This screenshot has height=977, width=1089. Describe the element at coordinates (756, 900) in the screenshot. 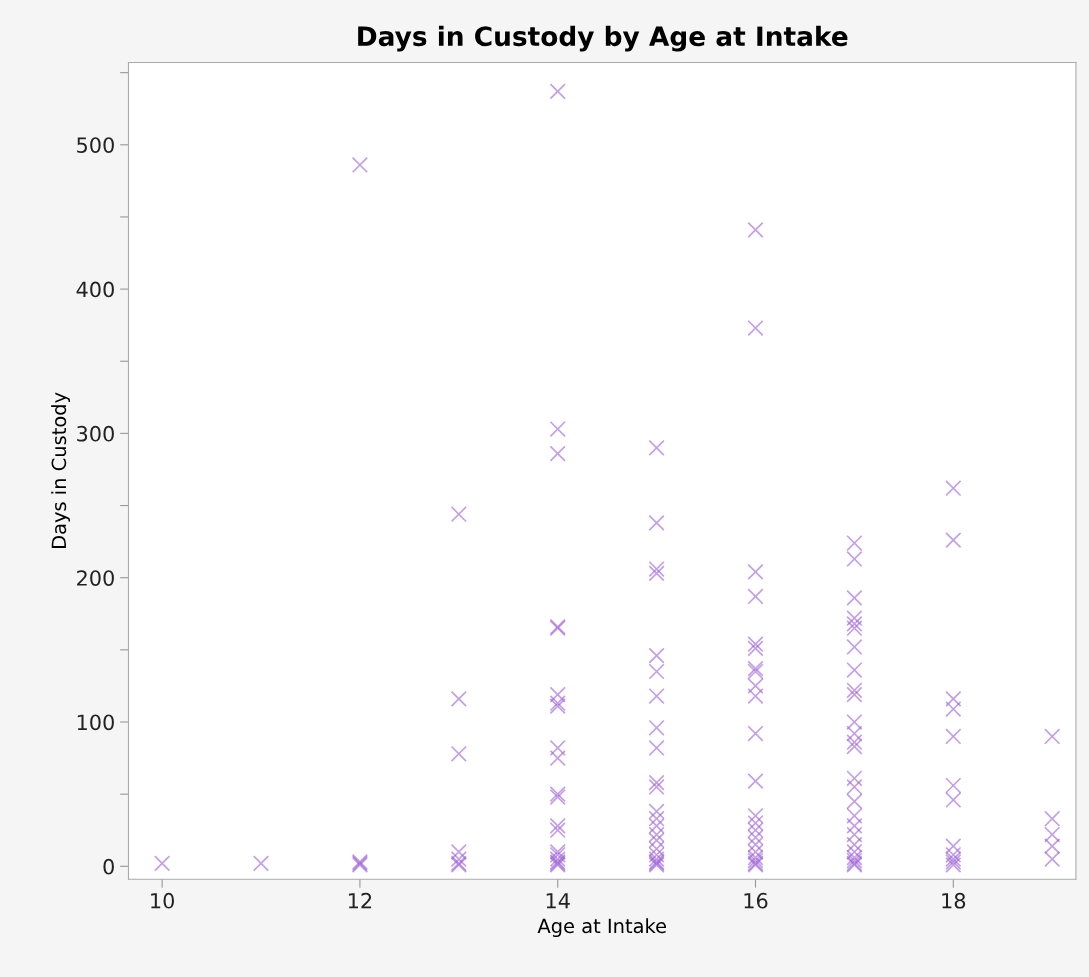

I see `x-tick-label: 16` at that location.